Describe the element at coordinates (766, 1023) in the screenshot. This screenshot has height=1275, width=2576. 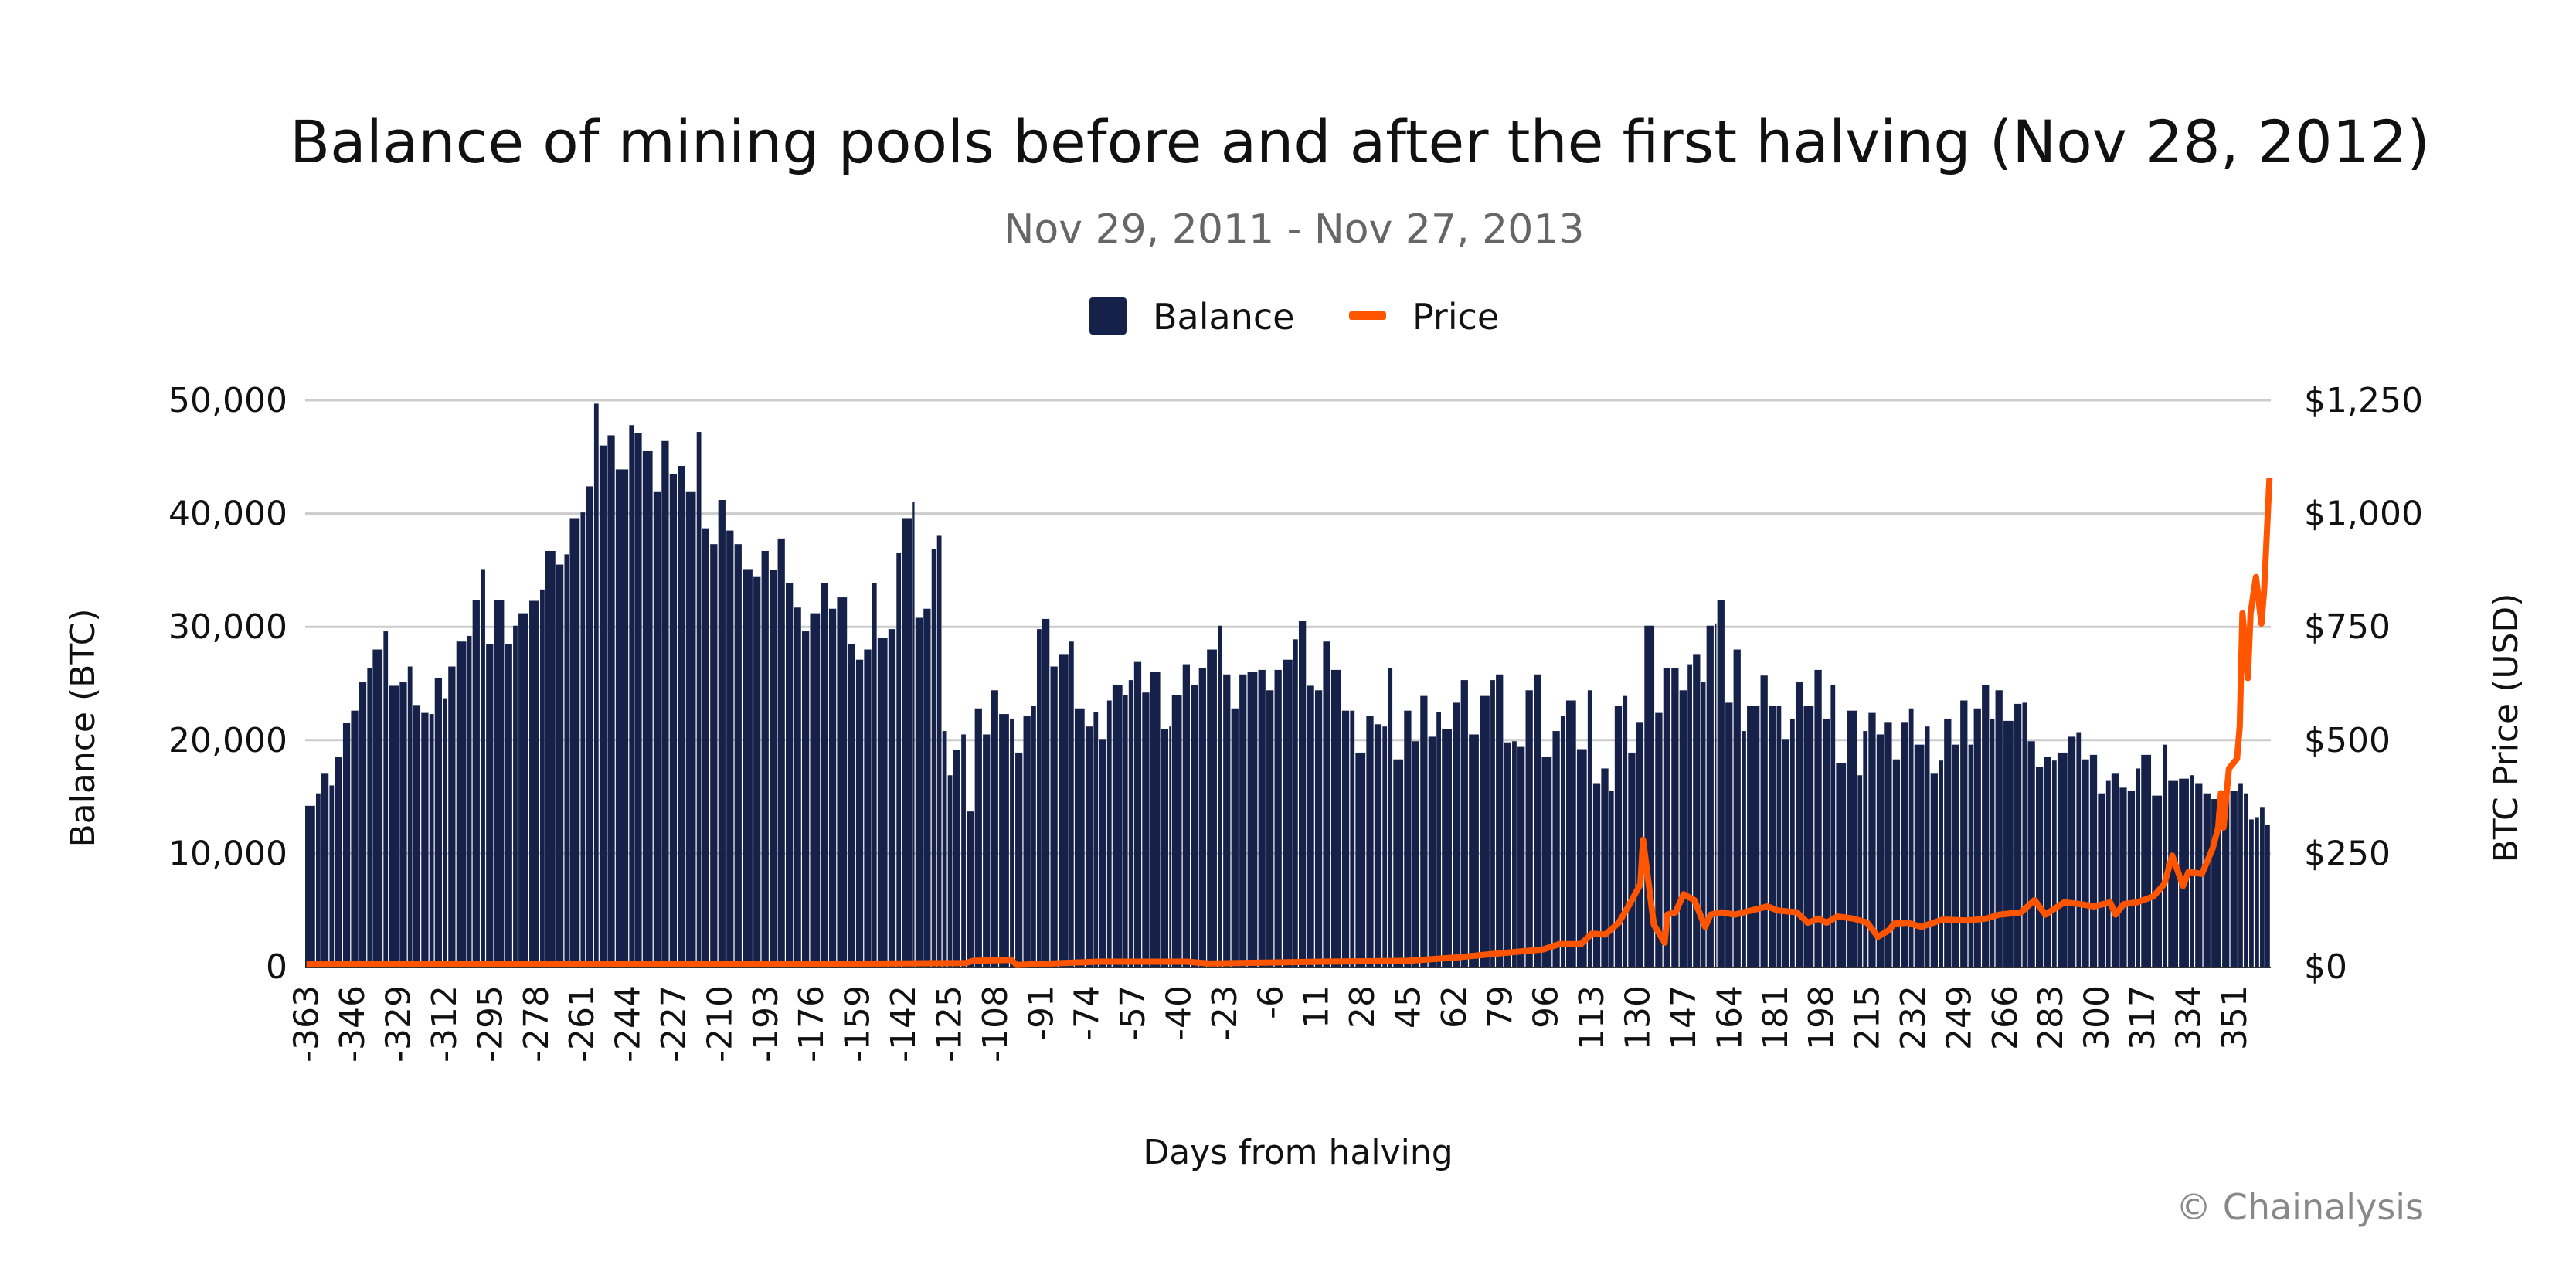
I see `x-tick-label: -193` at that location.